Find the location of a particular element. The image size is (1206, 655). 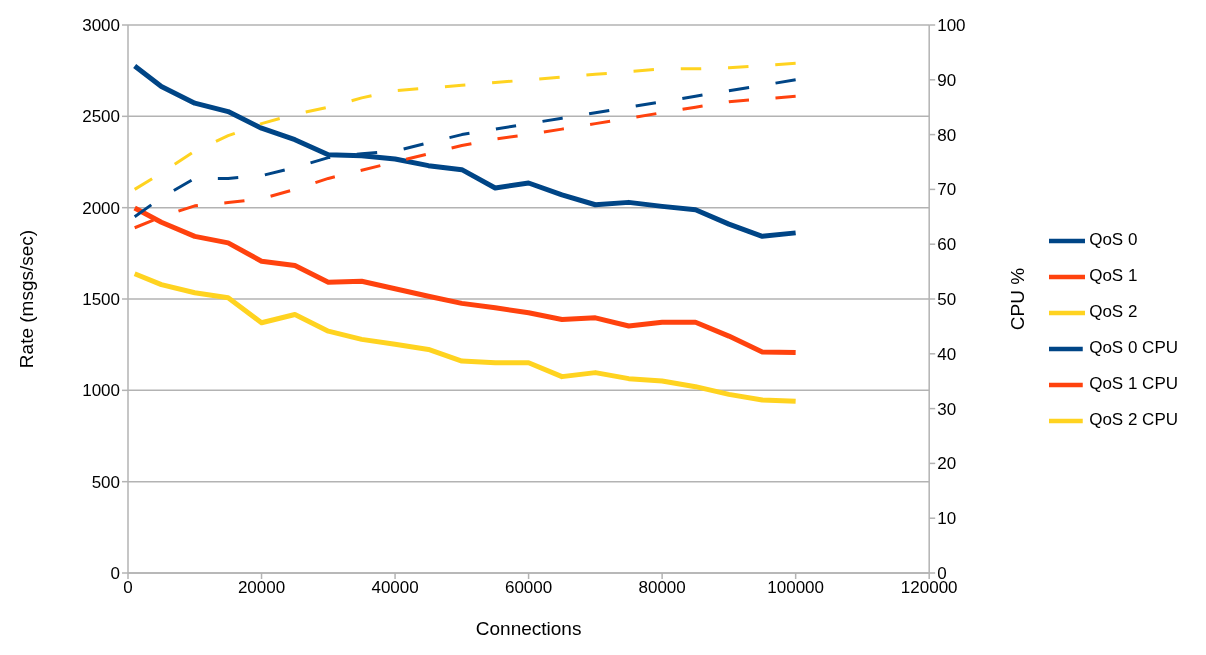

y2-axis-title: CPU % is located at coordinates (1017, 299).